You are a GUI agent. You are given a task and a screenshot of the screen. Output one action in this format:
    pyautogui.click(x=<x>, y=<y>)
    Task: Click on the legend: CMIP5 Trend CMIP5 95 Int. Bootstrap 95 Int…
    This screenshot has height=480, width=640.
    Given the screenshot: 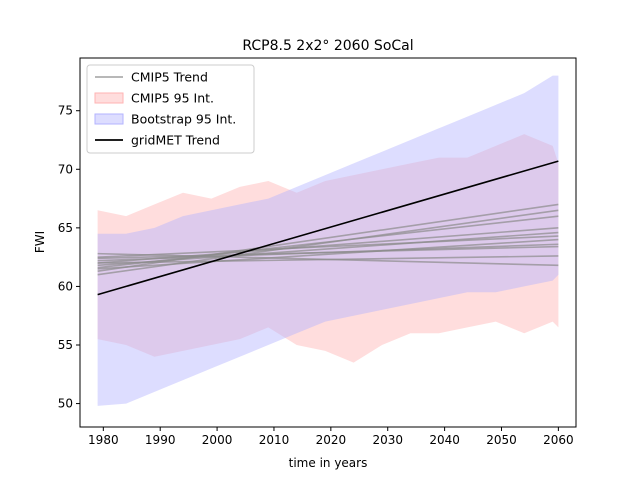 What is the action you would take?
    pyautogui.click(x=170, y=109)
    